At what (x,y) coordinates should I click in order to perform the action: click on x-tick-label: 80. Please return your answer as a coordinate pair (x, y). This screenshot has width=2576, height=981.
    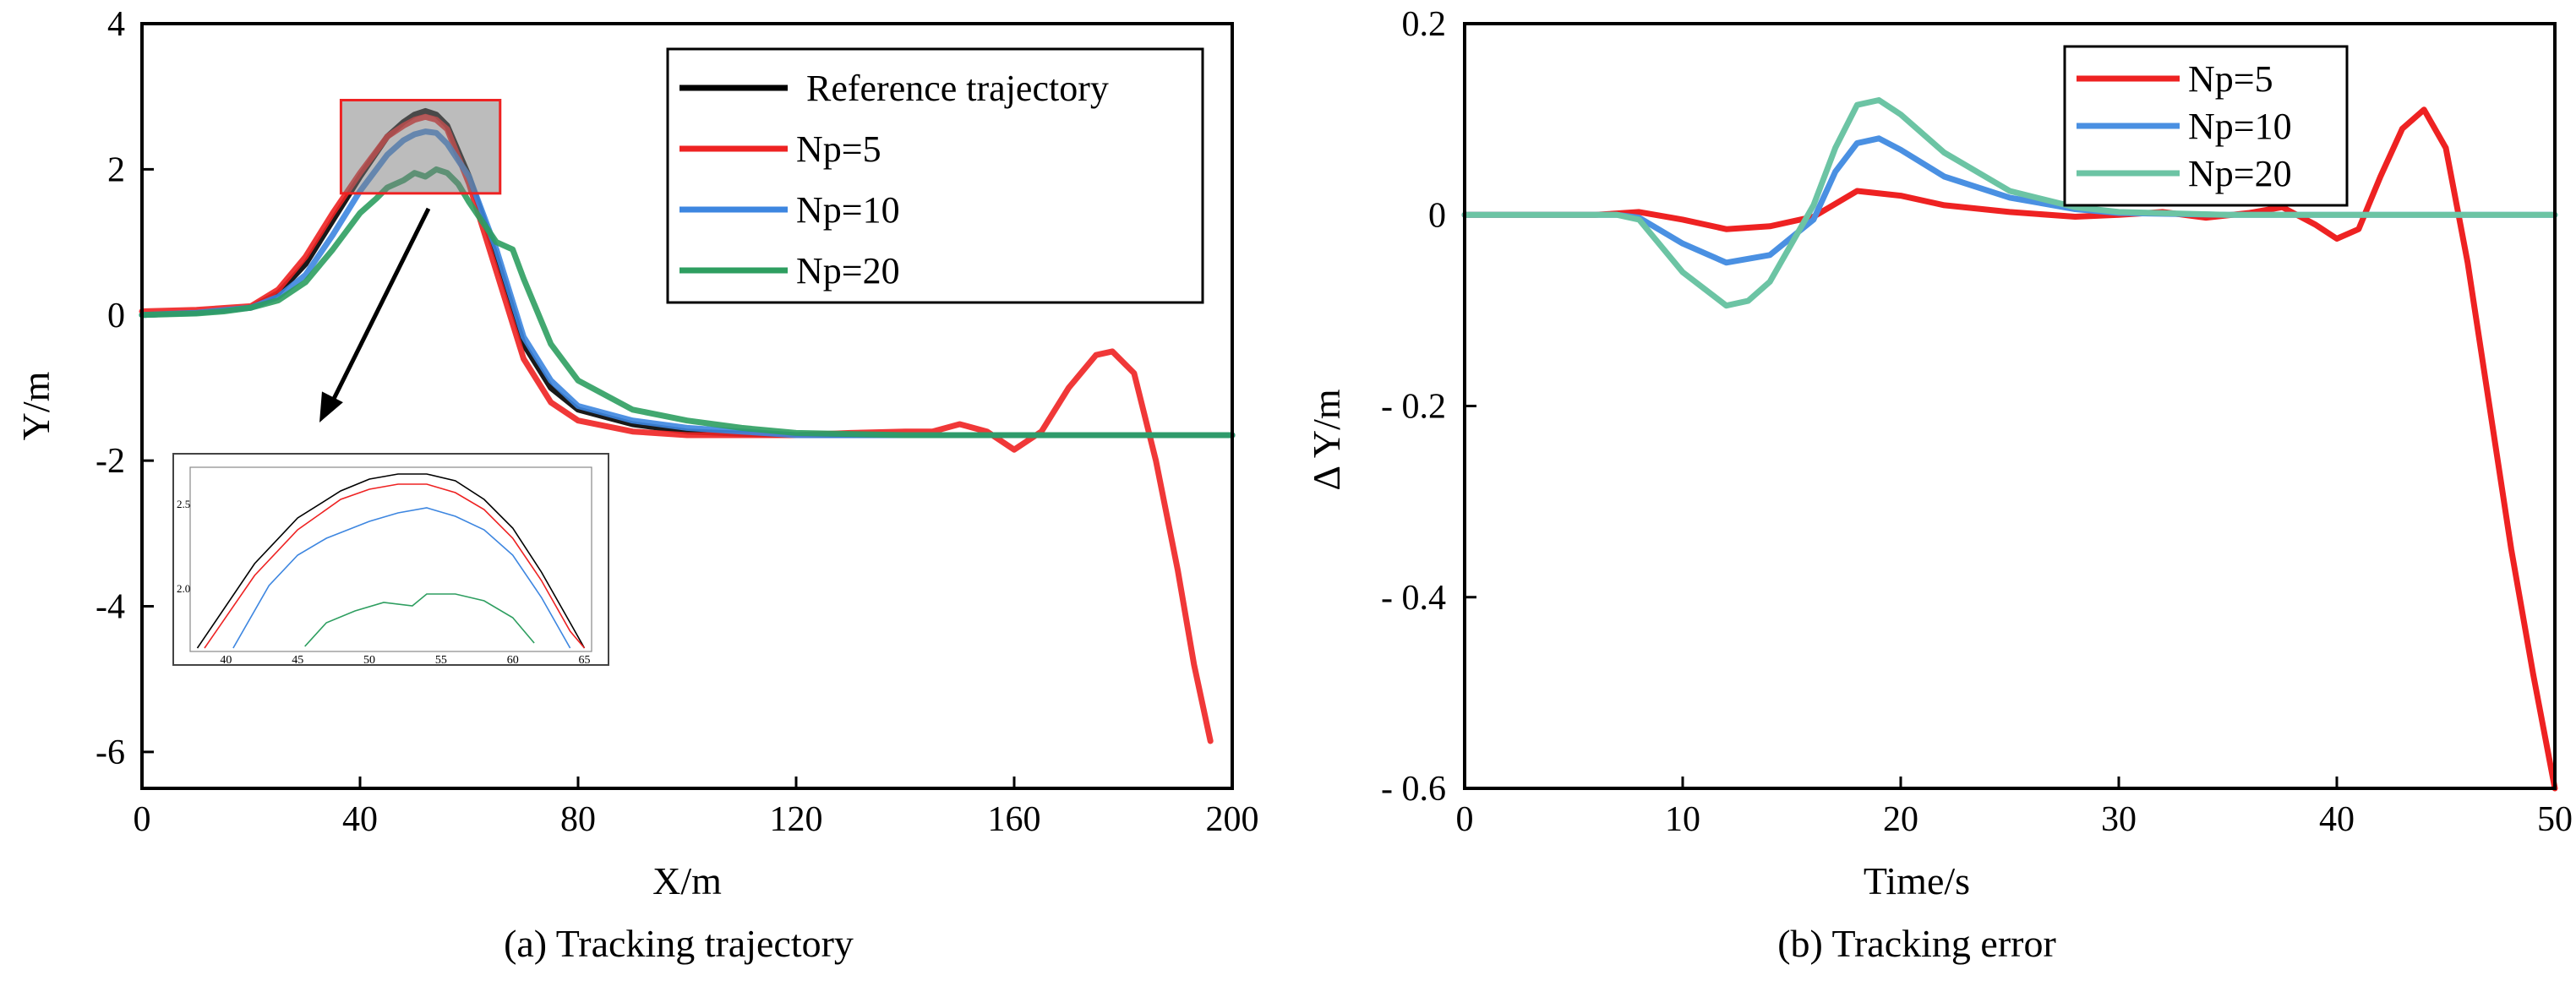
    Looking at the image, I should click on (578, 819).